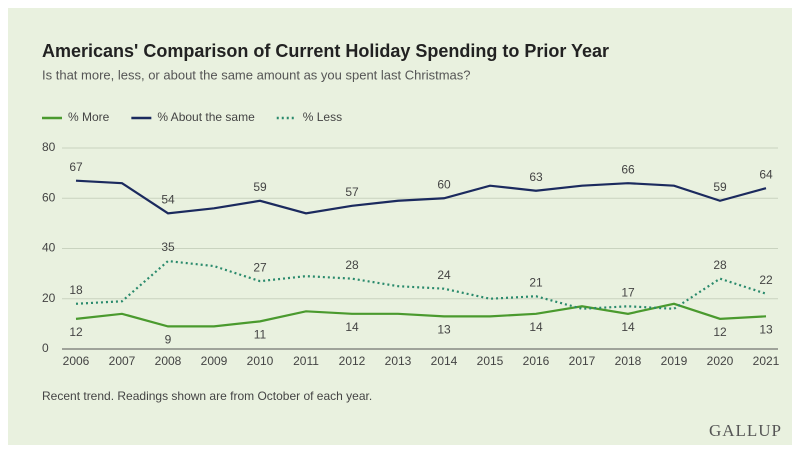 Image resolution: width=800 pixels, height=456 pixels. What do you see at coordinates (352, 361) in the screenshot?
I see `x-tick-label: 2012` at bounding box center [352, 361].